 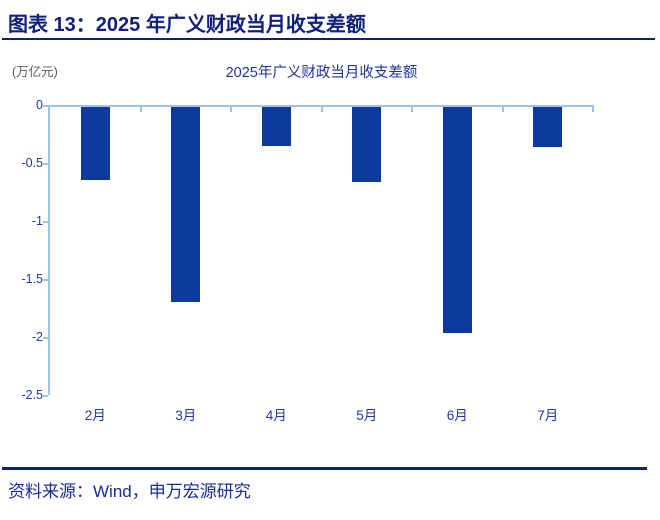 What do you see at coordinates (39, 105) in the screenshot?
I see `y-axis-label: 0` at bounding box center [39, 105].